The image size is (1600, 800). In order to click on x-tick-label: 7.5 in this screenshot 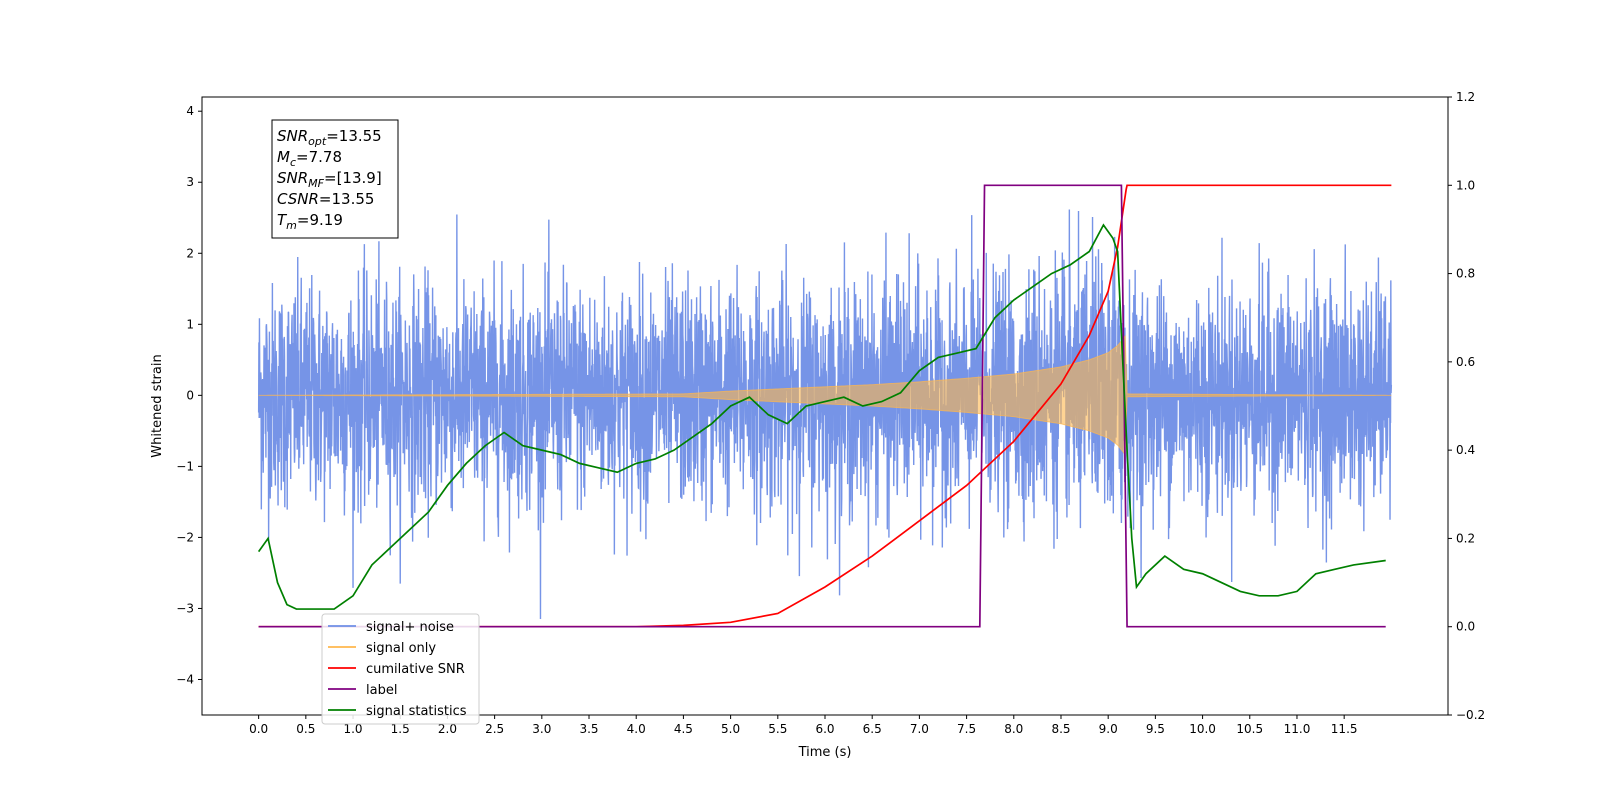, I will do `click(966, 729)`.